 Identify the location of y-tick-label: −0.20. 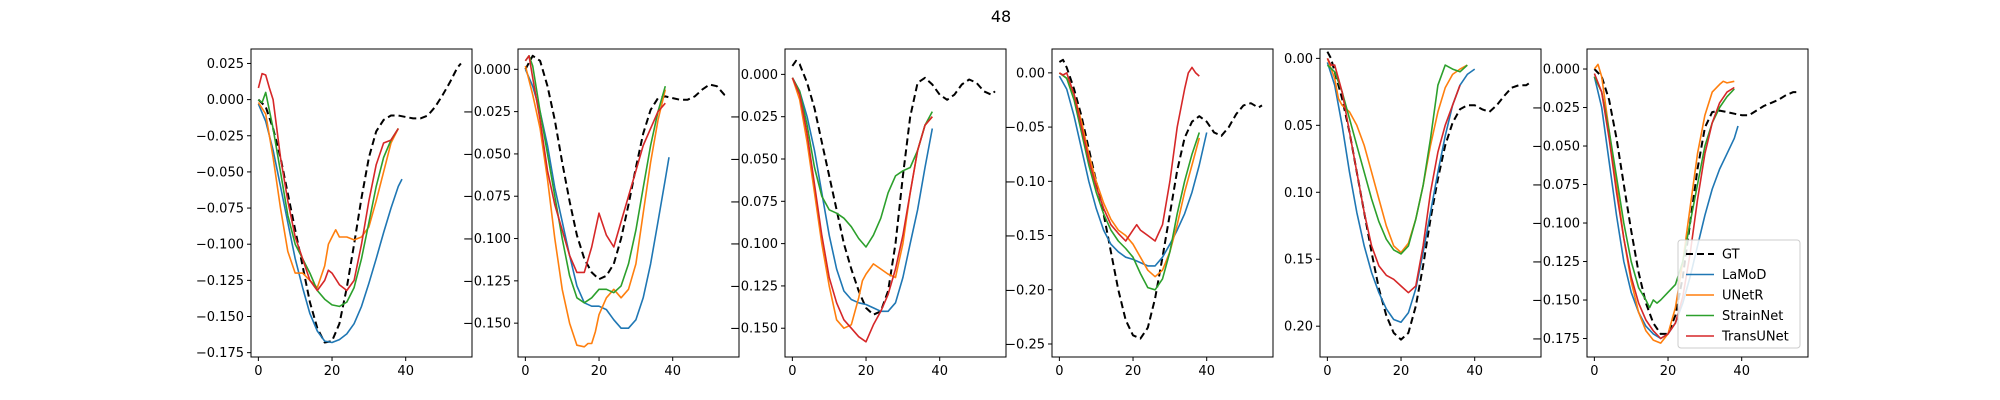
(1025, 290).